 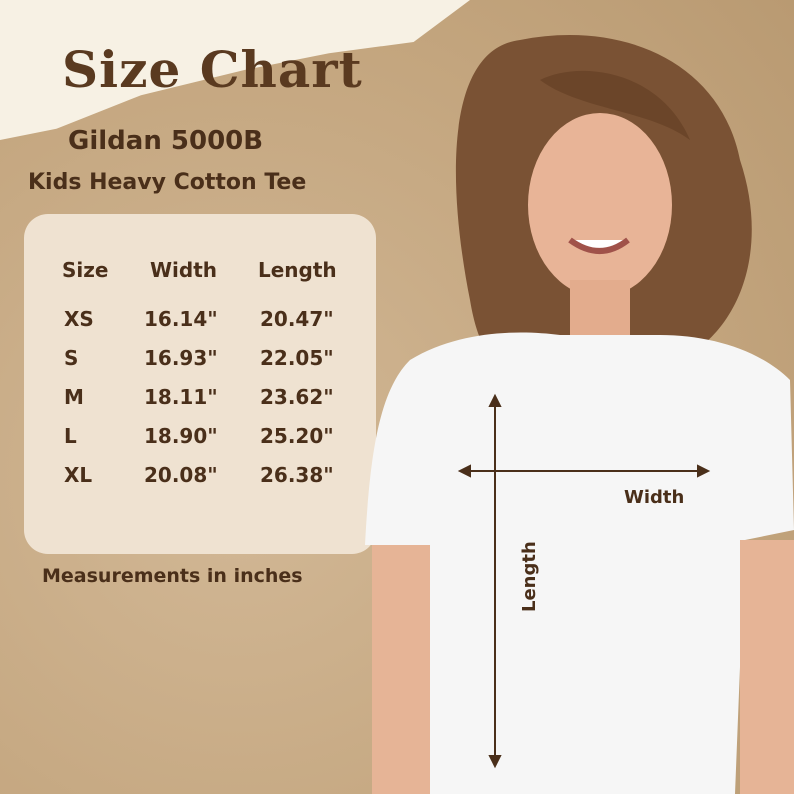 What do you see at coordinates (297, 397) in the screenshot?
I see `cell-length: 23.62"` at bounding box center [297, 397].